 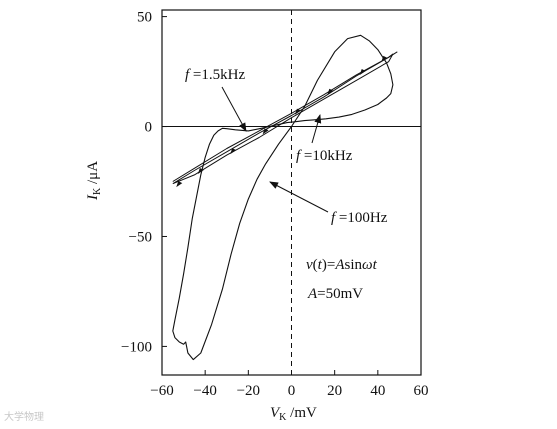 What do you see at coordinates (136, 347) in the screenshot?
I see `y-tick-label: −100` at bounding box center [136, 347].